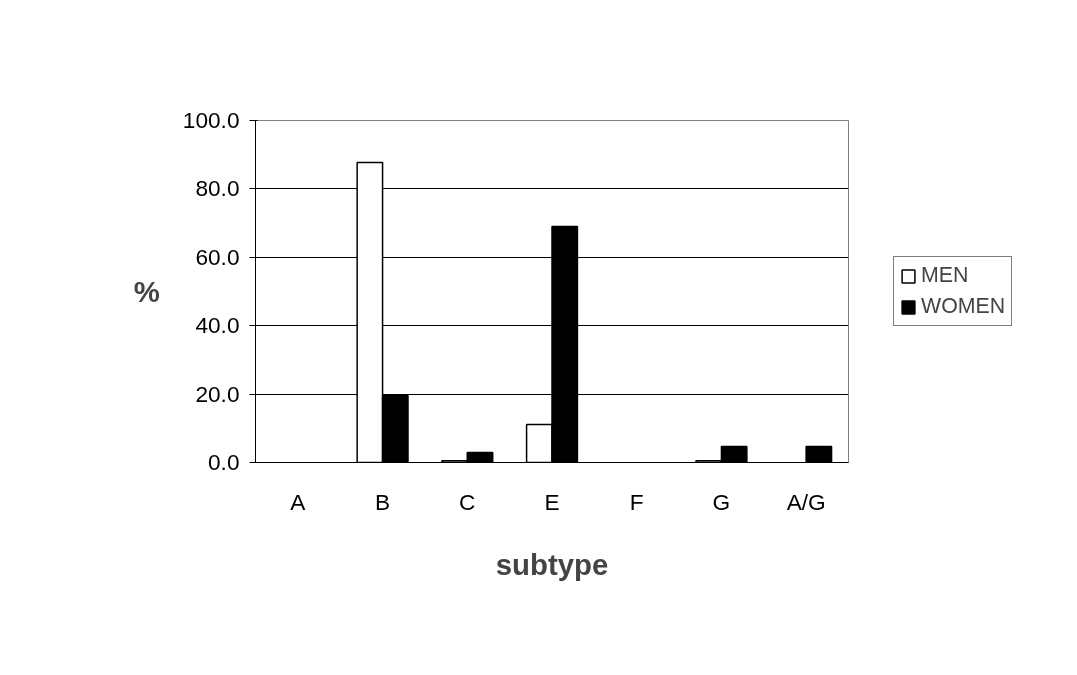  What do you see at coordinates (636, 501) in the screenshot?
I see `x-tick-label: F` at bounding box center [636, 501].